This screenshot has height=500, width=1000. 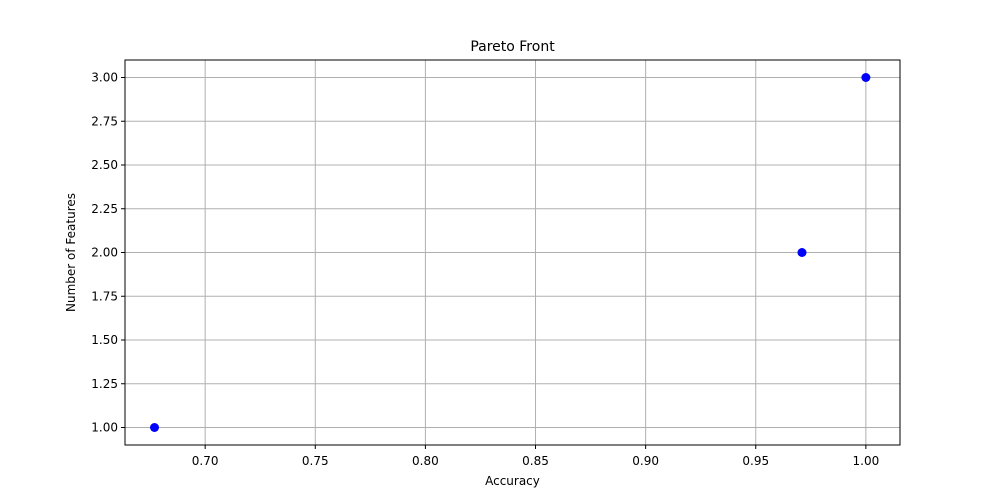 I want to click on y-tick-label: 1.75, so click(x=104, y=296).